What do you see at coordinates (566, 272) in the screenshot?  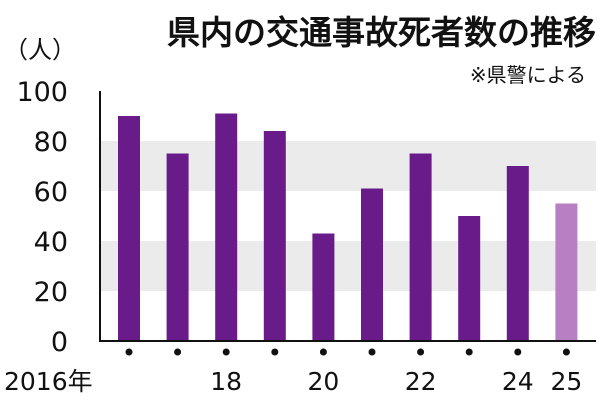 I see `bar-2025` at bounding box center [566, 272].